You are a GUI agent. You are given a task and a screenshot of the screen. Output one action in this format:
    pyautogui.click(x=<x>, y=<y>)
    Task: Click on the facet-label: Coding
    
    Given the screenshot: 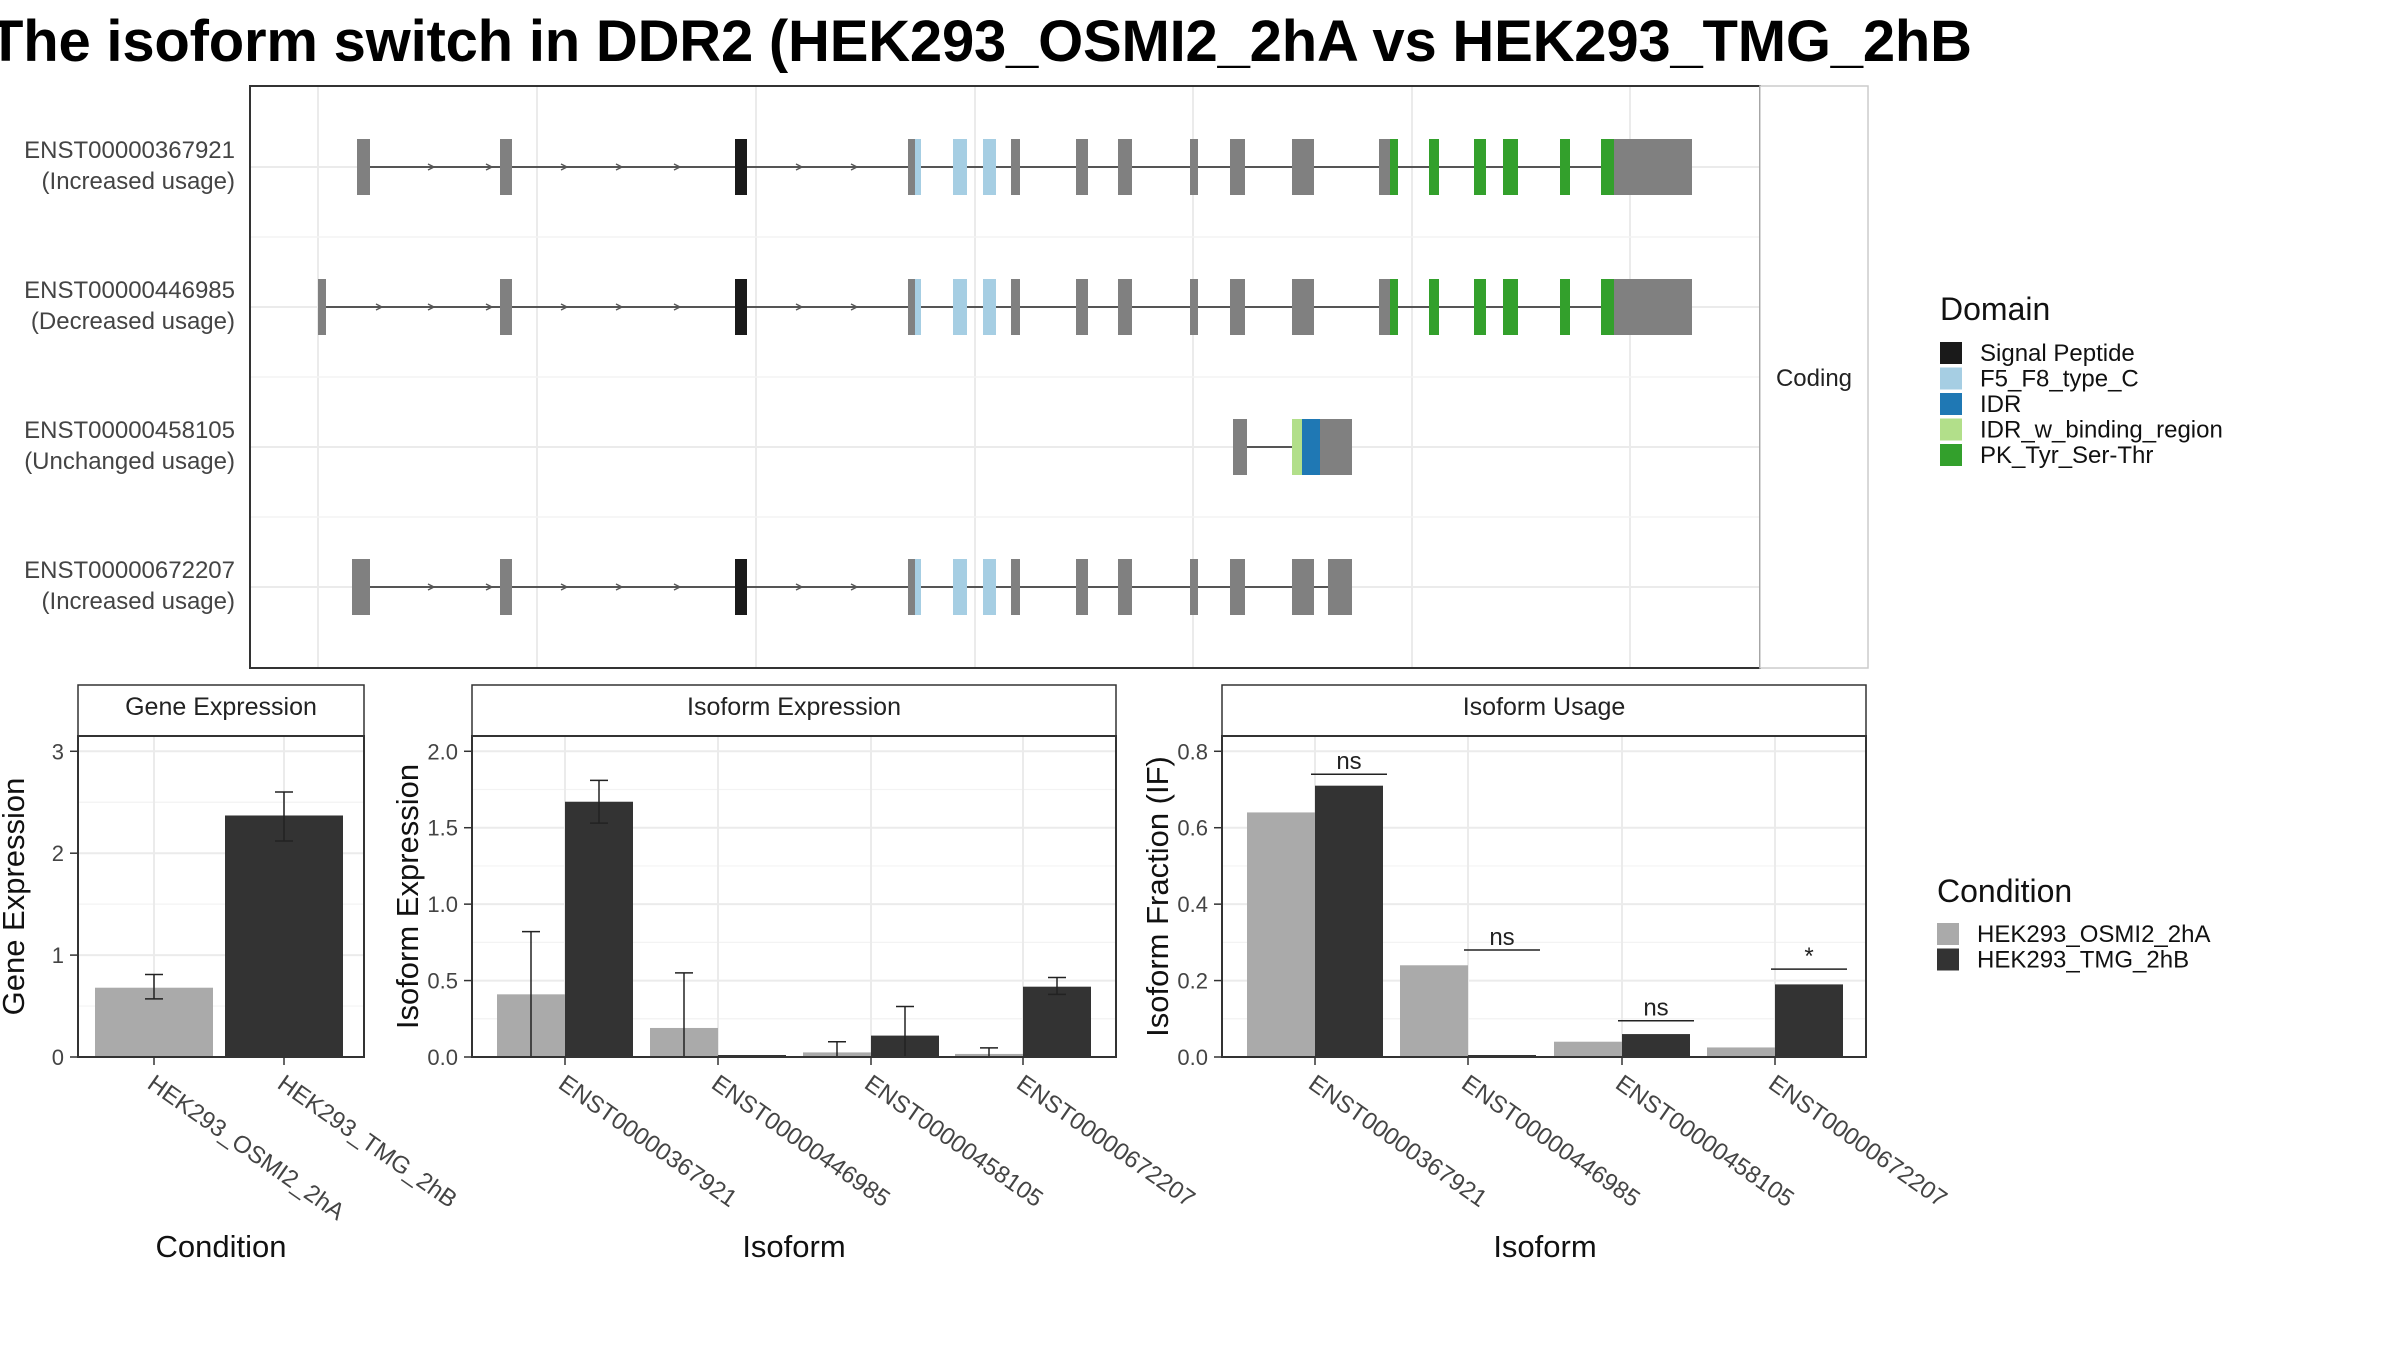 What is the action you would take?
    pyautogui.click(x=1814, y=378)
    